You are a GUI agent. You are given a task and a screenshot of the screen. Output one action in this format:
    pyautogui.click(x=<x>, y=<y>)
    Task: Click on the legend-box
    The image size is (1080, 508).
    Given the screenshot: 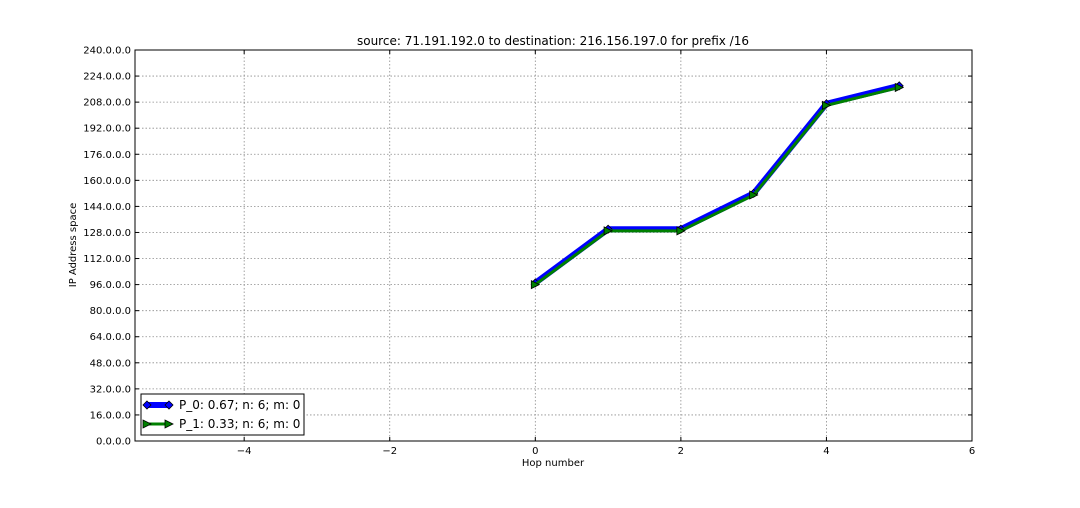 What is the action you would take?
    pyautogui.click(x=222, y=414)
    